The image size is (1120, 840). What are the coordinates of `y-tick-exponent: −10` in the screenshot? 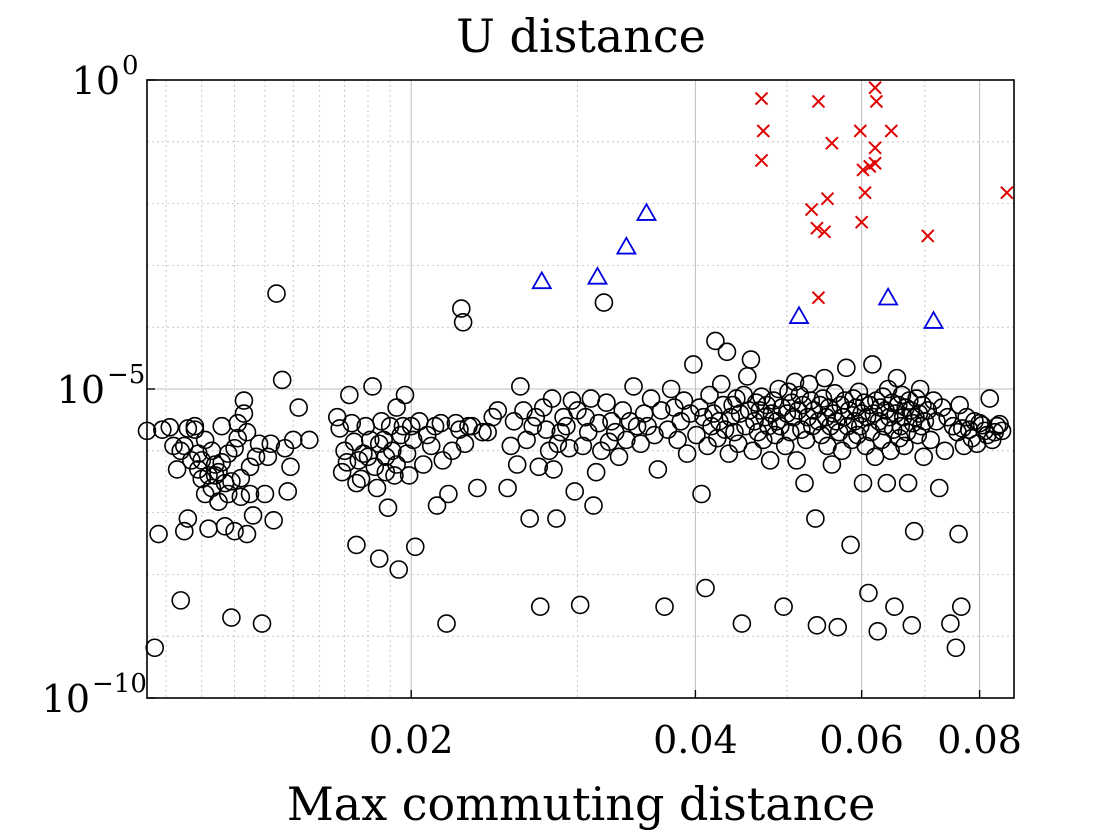 It's located at (119, 684).